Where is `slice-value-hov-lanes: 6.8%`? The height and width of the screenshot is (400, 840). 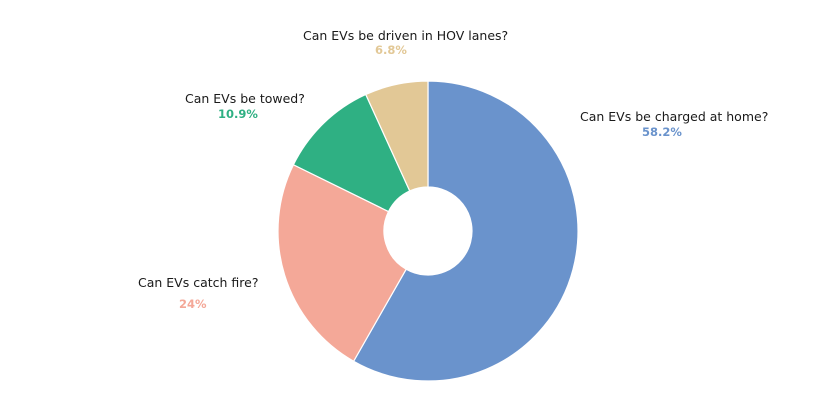
slice-value-hov-lanes: 6.8% is located at coordinates (391, 50).